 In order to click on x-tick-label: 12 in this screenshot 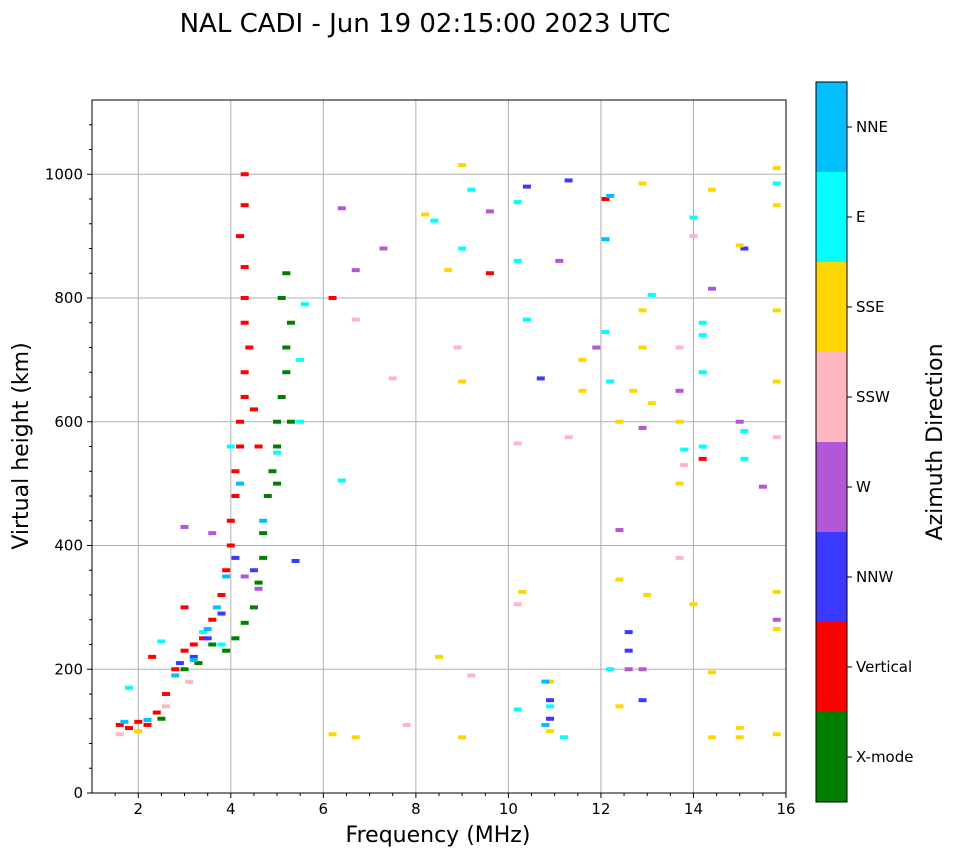, I will do `click(600, 809)`.